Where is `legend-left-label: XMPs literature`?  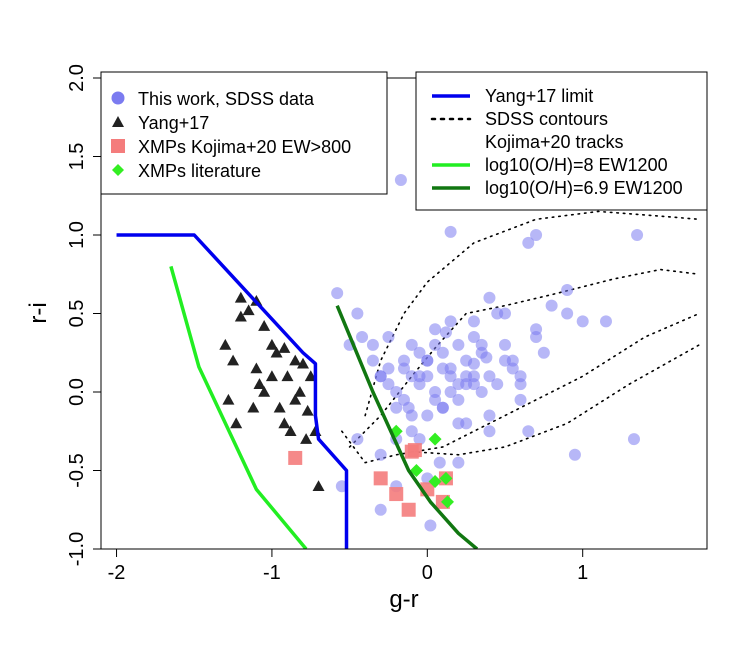
legend-left-label: XMPs literature is located at coordinates (199, 171).